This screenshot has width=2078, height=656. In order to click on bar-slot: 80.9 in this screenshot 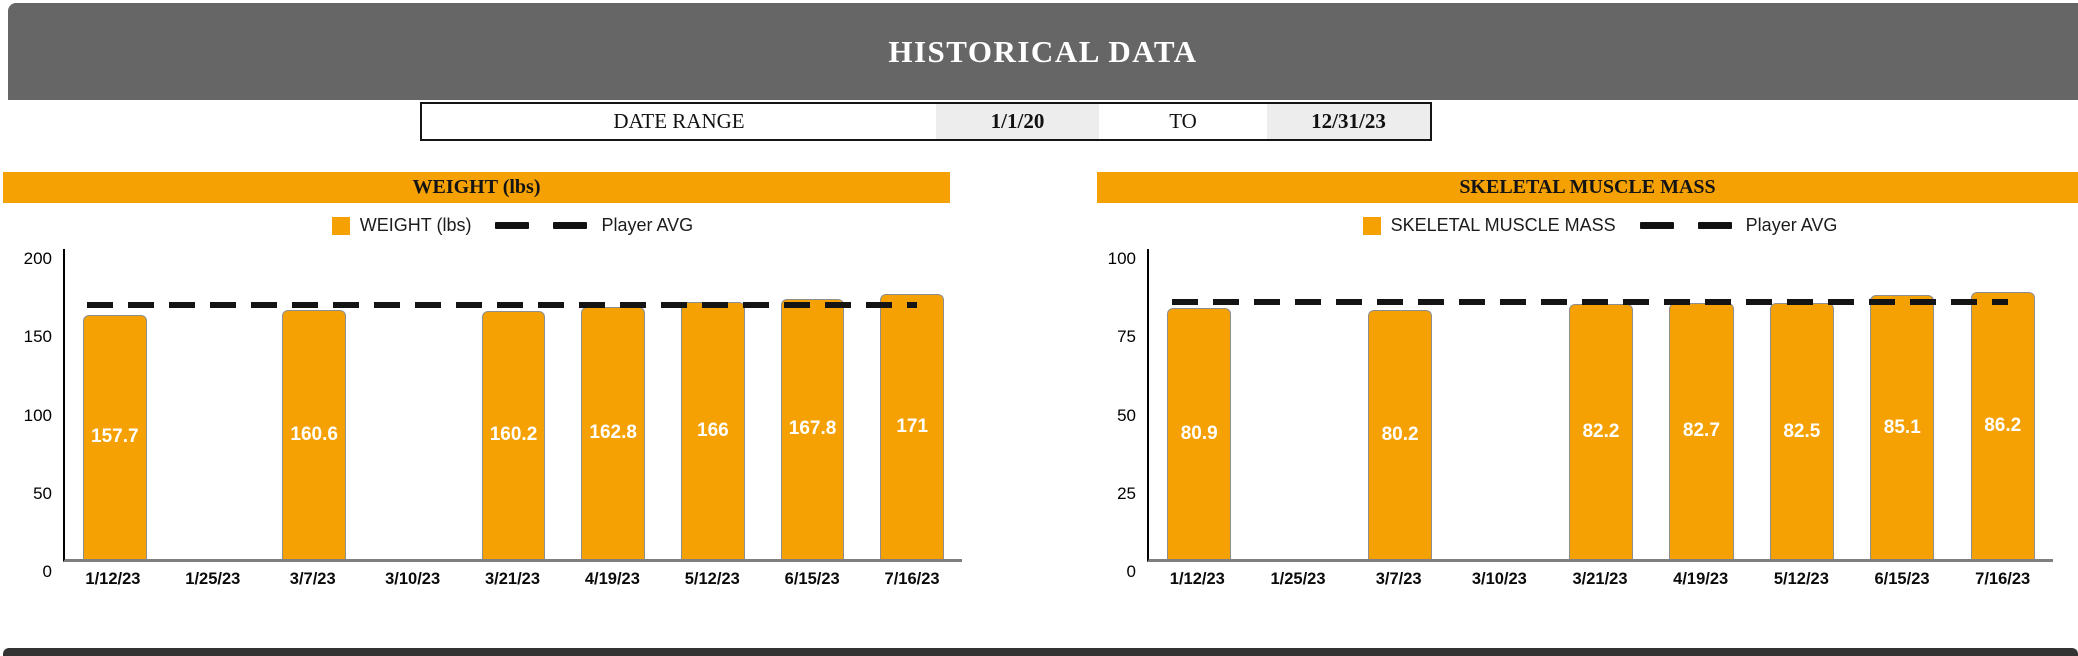, I will do `click(1199, 404)`.